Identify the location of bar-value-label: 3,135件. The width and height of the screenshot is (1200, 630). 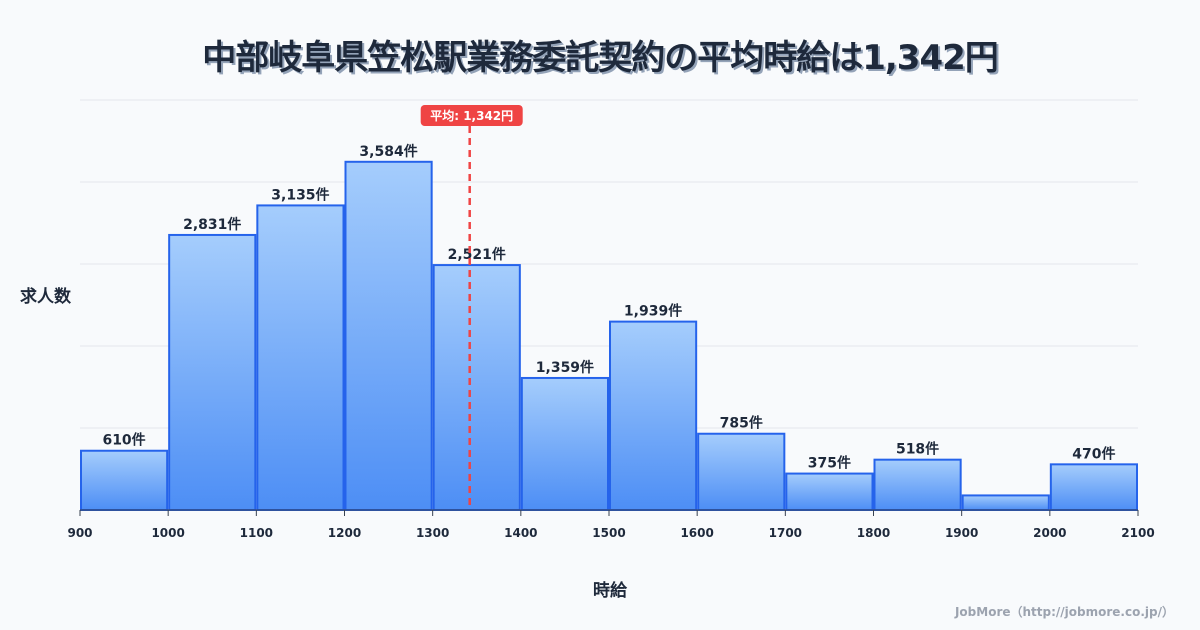
(300, 194).